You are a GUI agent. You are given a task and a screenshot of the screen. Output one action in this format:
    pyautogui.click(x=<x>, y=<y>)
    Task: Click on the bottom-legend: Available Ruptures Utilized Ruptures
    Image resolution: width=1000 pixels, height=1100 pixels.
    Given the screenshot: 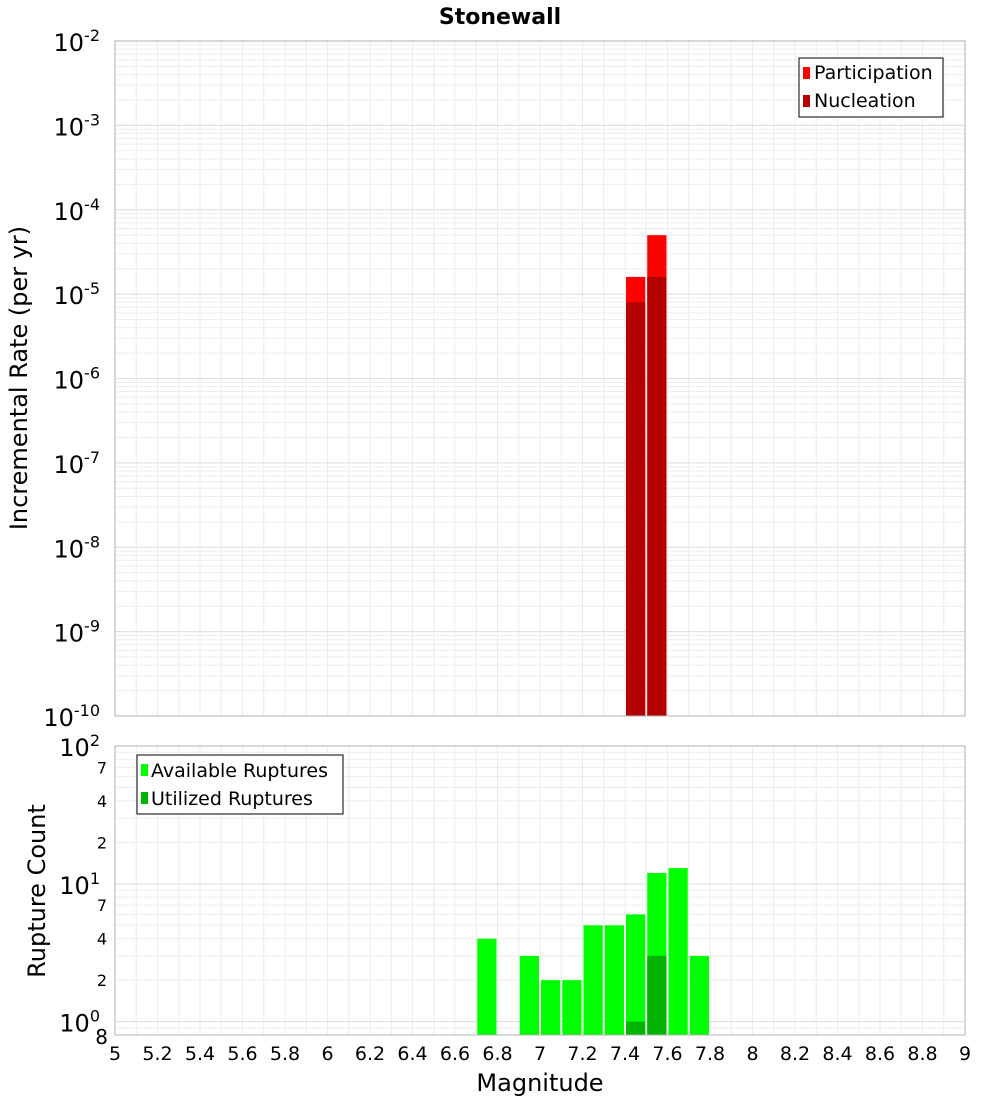 What is the action you would take?
    pyautogui.click(x=240, y=784)
    